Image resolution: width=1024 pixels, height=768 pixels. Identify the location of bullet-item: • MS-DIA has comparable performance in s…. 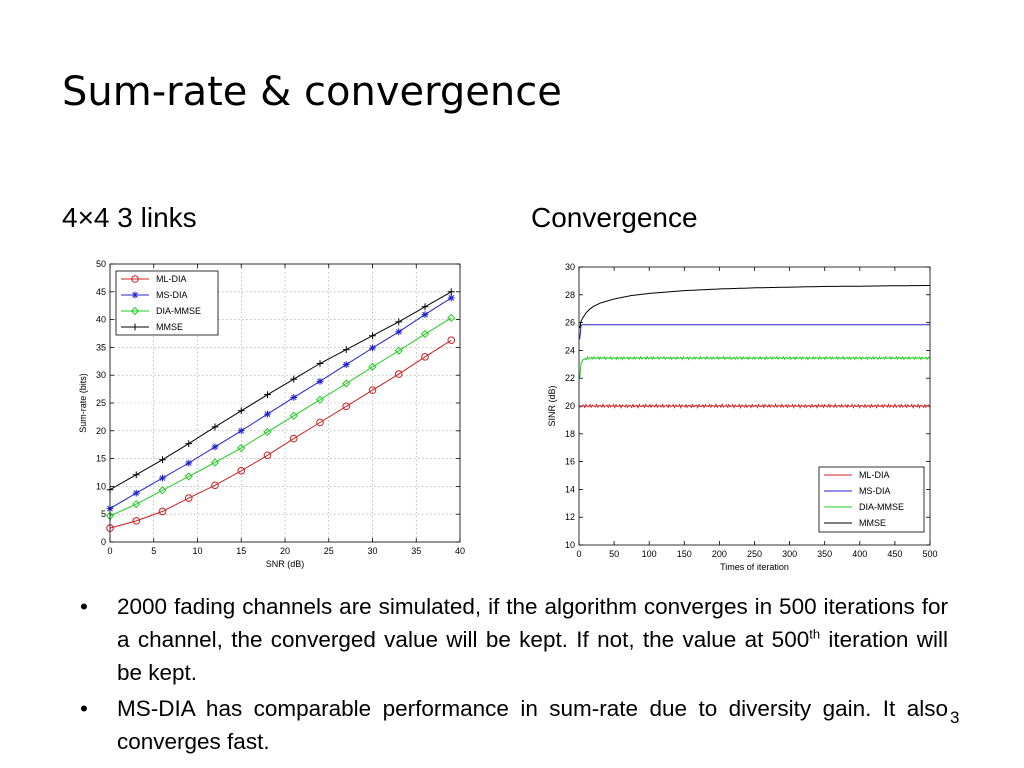
(514, 725).